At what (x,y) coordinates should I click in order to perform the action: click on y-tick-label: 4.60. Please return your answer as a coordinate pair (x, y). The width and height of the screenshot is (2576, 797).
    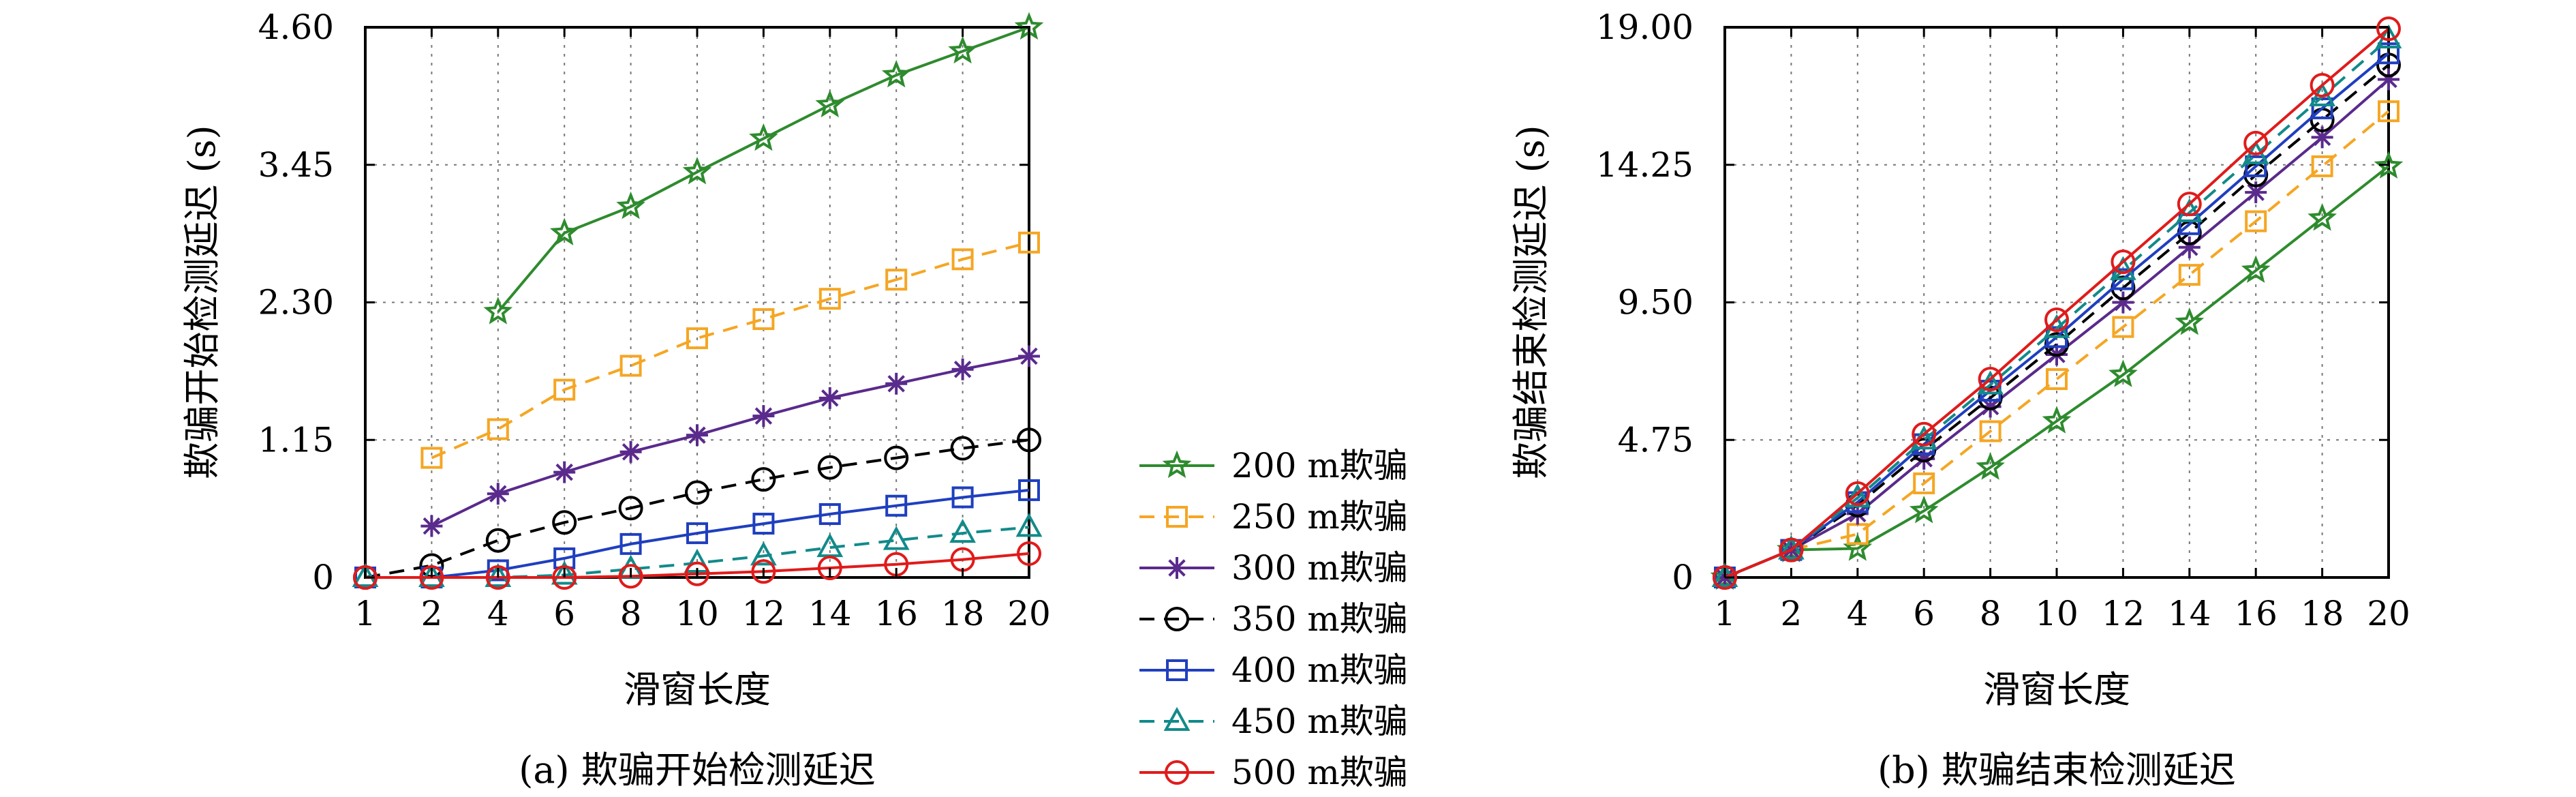
    Looking at the image, I should click on (296, 27).